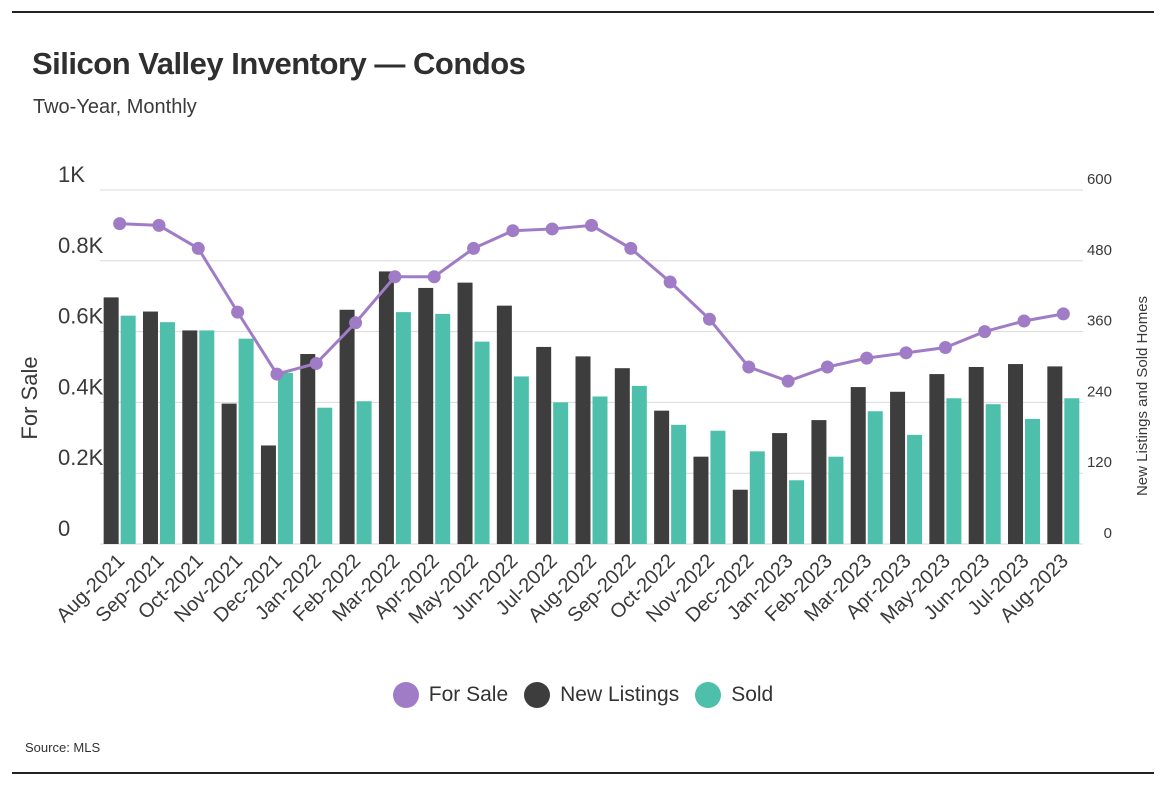  What do you see at coordinates (537, 695) in the screenshot?
I see `legend-swatch-new-listings` at bounding box center [537, 695].